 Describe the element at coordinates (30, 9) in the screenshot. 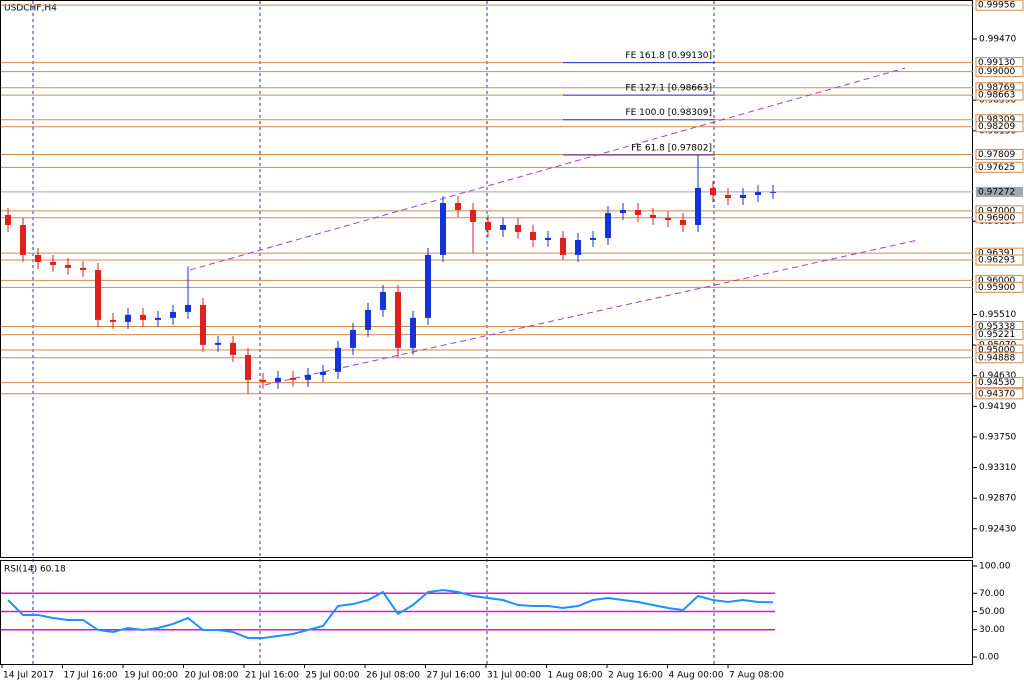

I see `chart-title: USDCHF,H4` at that location.